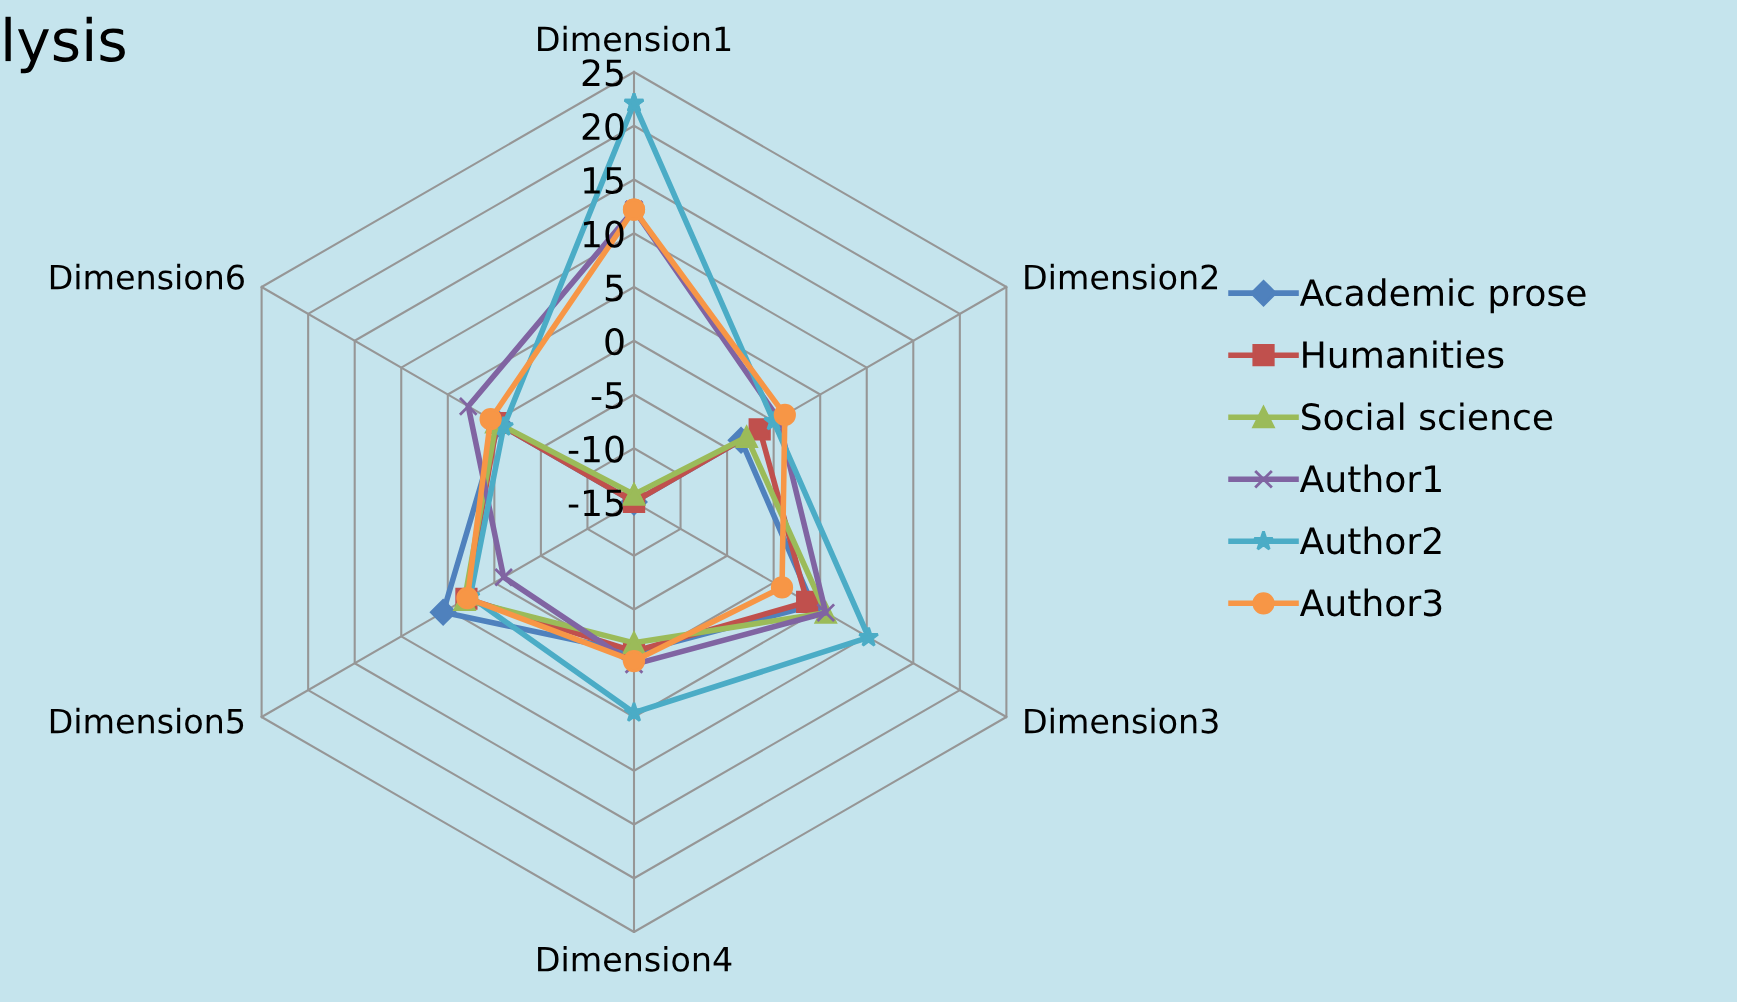  I want to click on spoke-label: Dimension6, so click(147, 276).